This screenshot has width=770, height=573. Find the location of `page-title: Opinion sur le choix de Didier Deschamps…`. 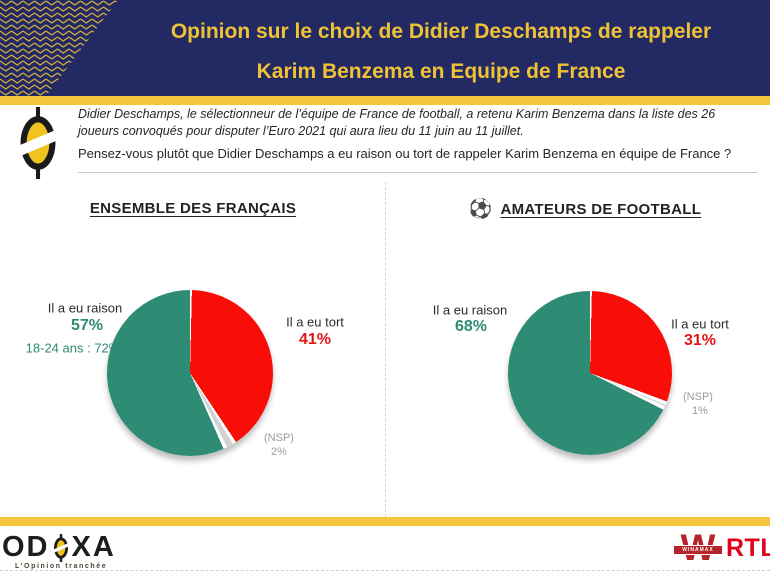

page-title: Opinion sur le choix de Didier Deschamps… is located at coordinates (441, 52).